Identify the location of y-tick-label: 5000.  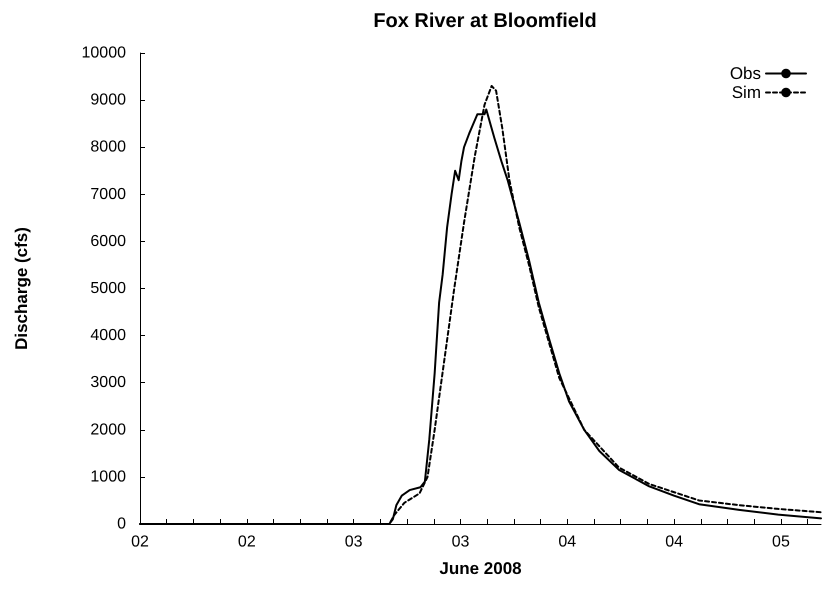
(108, 288).